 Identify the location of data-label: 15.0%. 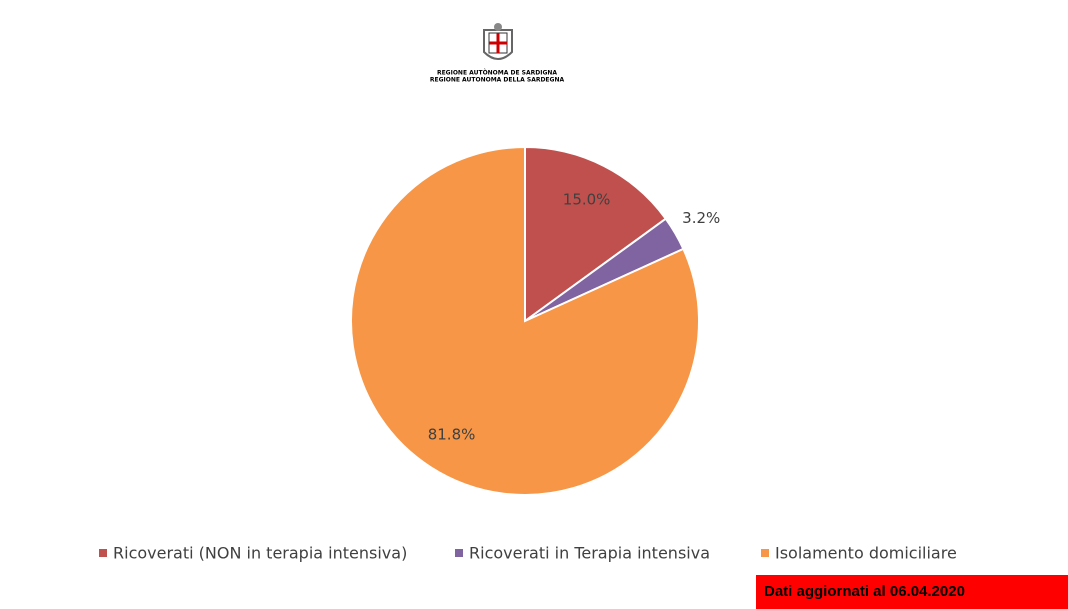
(587, 200).